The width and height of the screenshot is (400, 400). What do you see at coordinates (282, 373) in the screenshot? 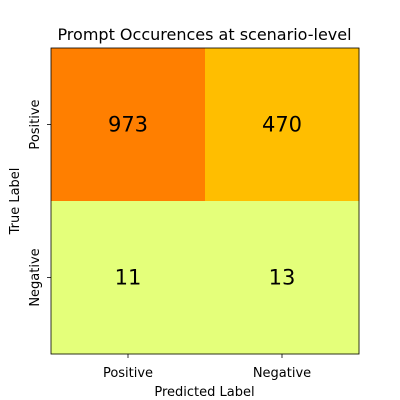
I see `x-tick-label: Negative` at bounding box center [282, 373].